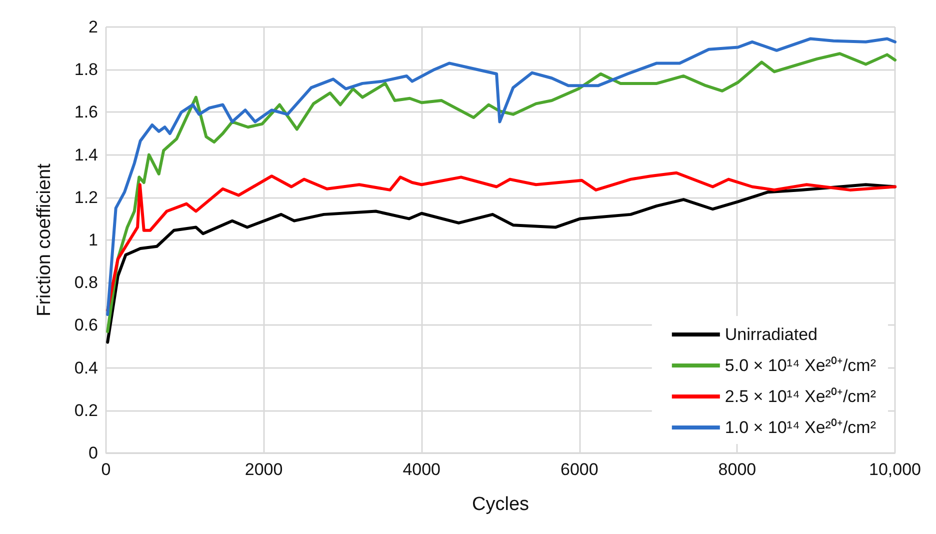 The width and height of the screenshot is (936, 534). I want to click on x-tick-label: 2000, so click(263, 469).